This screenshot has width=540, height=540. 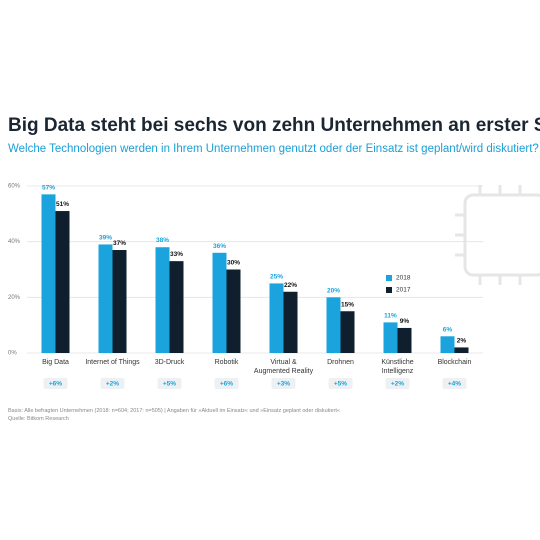 I want to click on value-label: 11%, so click(x=390, y=315).